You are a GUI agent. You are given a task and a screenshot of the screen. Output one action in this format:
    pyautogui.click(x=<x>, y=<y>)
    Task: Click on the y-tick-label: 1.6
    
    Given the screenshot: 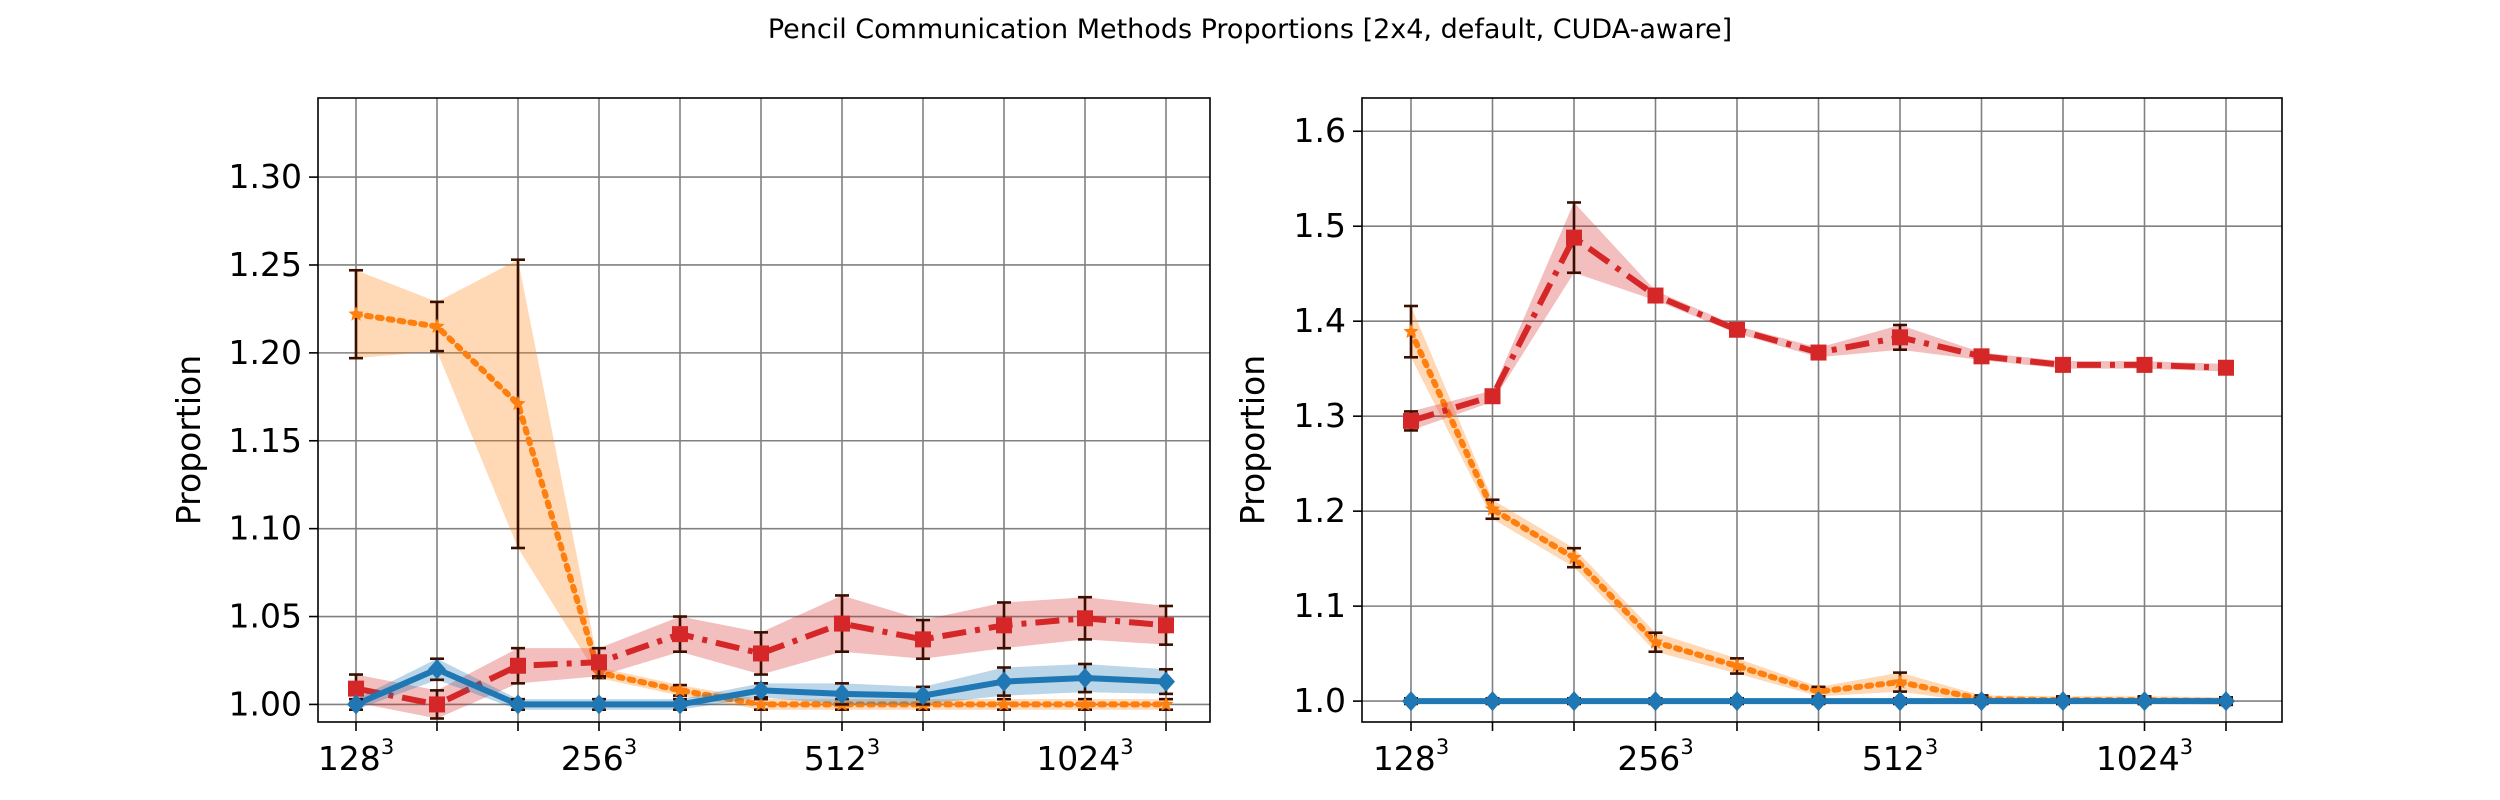 What is the action you would take?
    pyautogui.click(x=1320, y=130)
    